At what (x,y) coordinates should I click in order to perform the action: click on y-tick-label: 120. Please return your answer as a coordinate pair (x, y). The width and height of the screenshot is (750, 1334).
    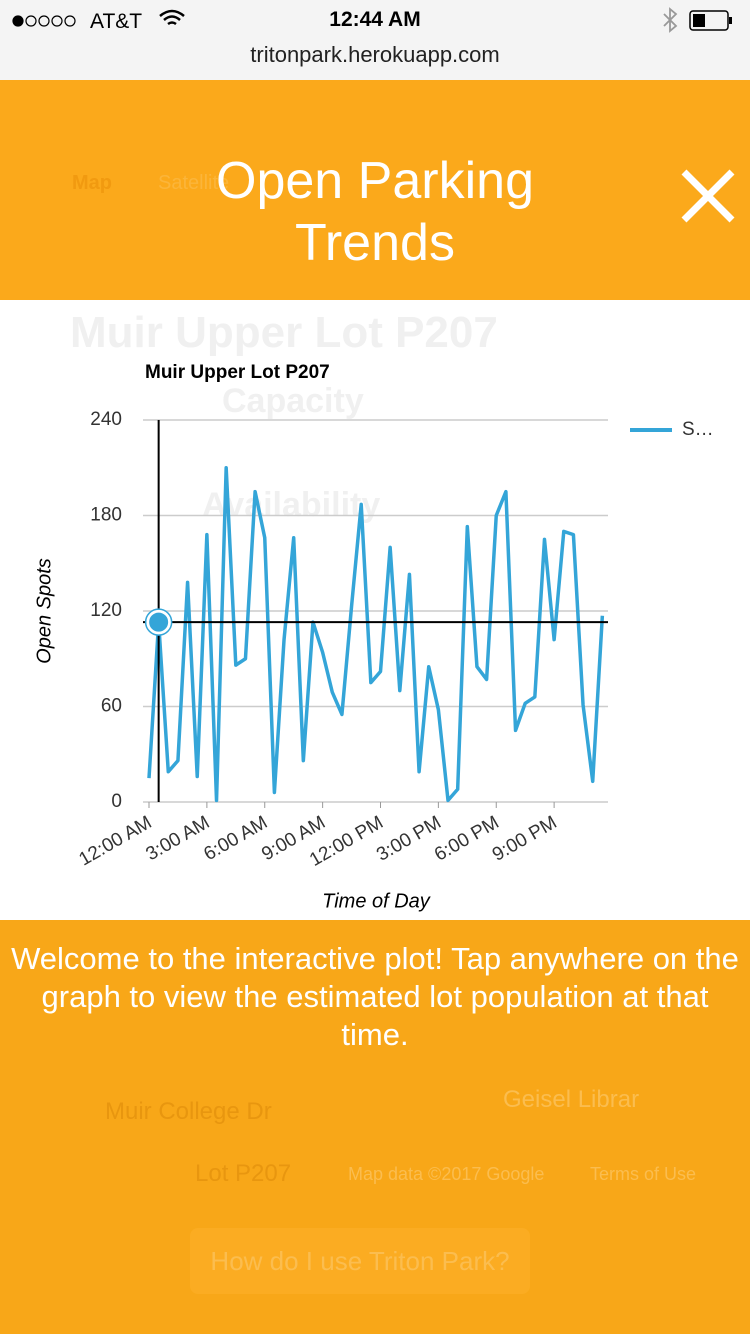
    Looking at the image, I should click on (106, 610).